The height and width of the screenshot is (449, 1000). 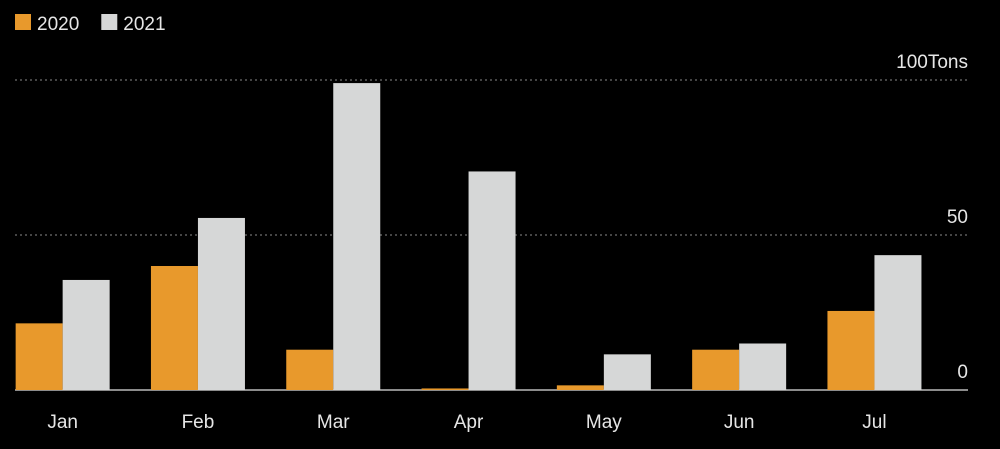 What do you see at coordinates (198, 422) in the screenshot?
I see `x-tick-label: Feb` at bounding box center [198, 422].